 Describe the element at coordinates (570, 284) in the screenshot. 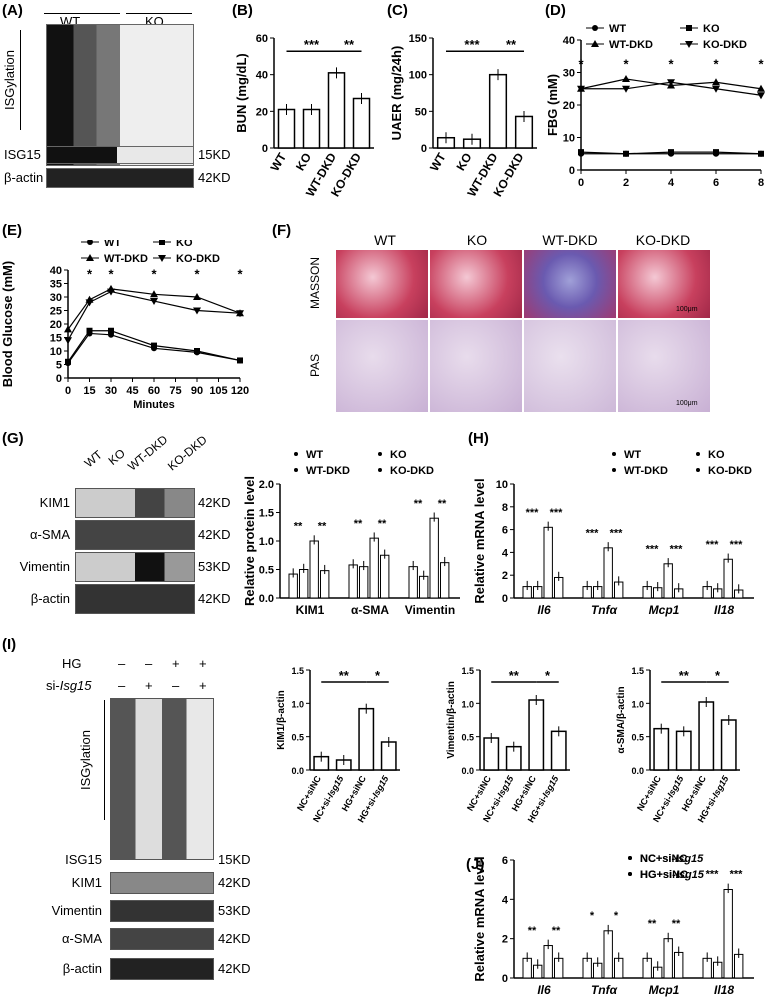

I see `f-masson-wtdkd` at that location.